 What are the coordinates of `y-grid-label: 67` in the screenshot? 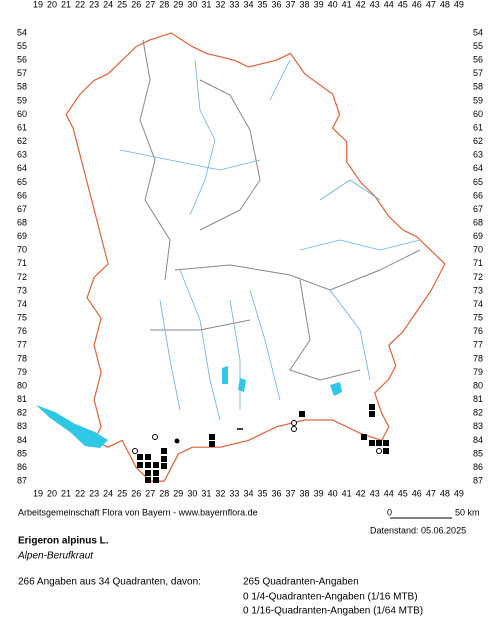 It's located at (22, 209).